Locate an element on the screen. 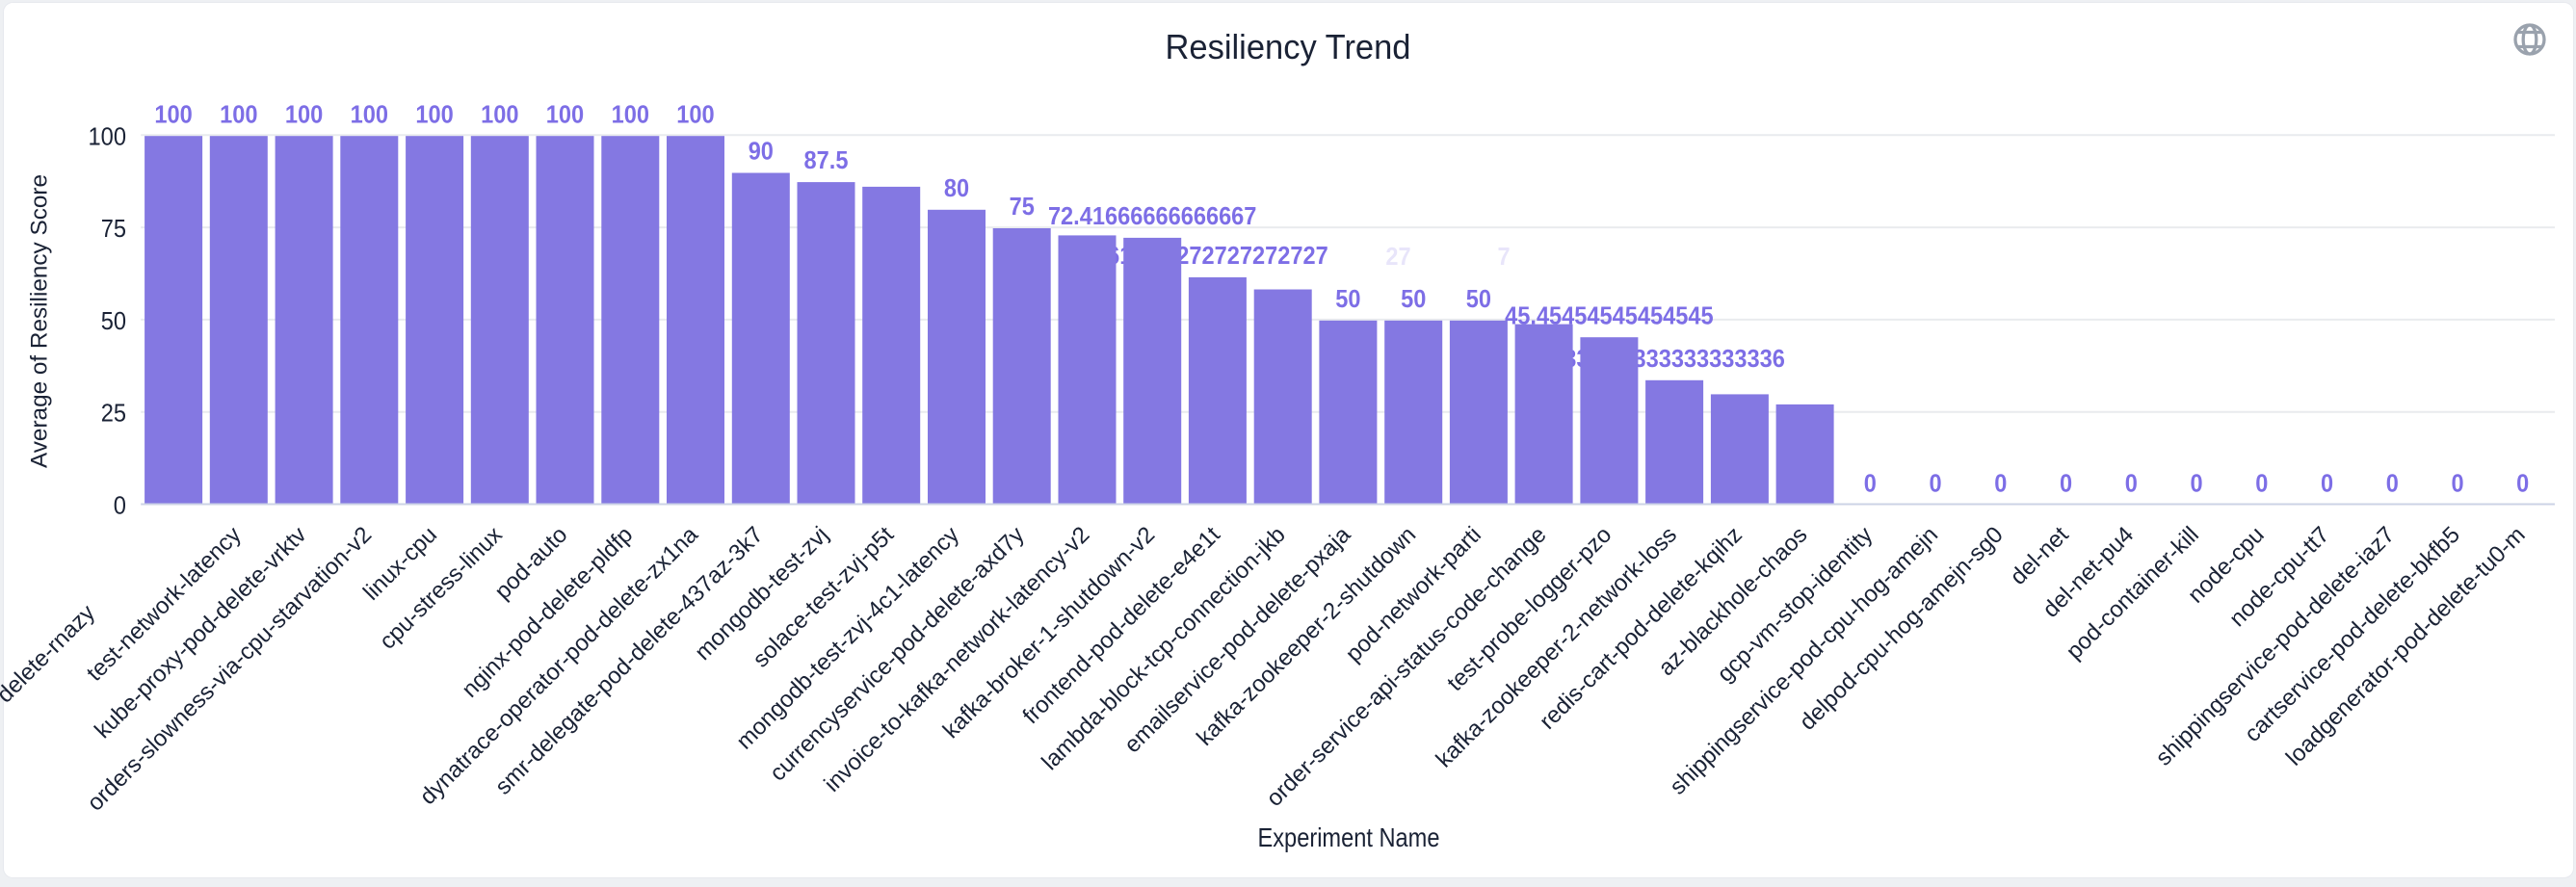 This screenshot has width=2576, height=887. svg-text: Experiment Name is located at coordinates (1349, 837).